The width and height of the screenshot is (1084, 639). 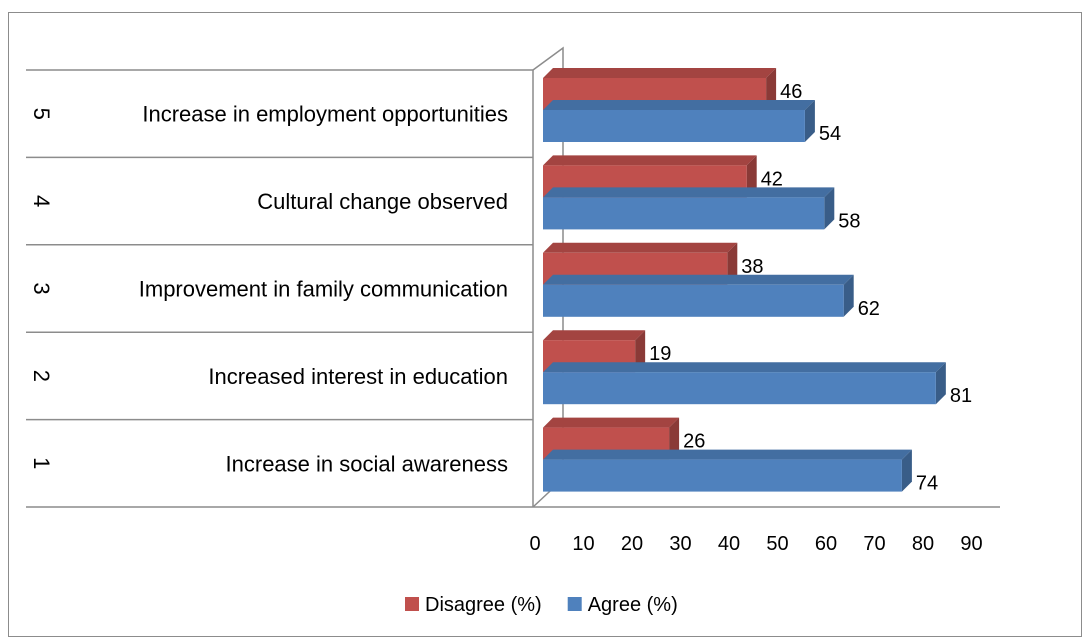 What do you see at coordinates (729, 544) in the screenshot?
I see `x-tick-label: 40` at bounding box center [729, 544].